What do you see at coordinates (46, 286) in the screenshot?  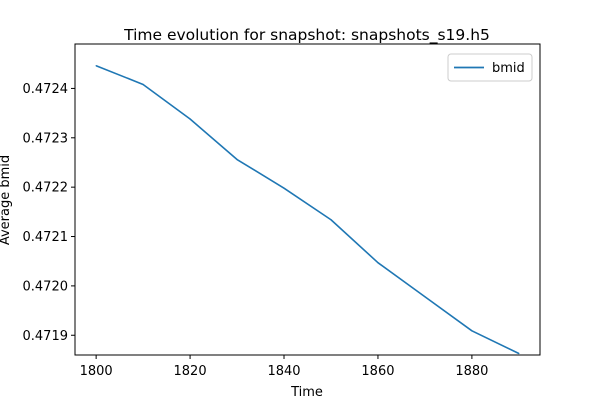 I see `y-tick-label: 0.4720` at bounding box center [46, 286].